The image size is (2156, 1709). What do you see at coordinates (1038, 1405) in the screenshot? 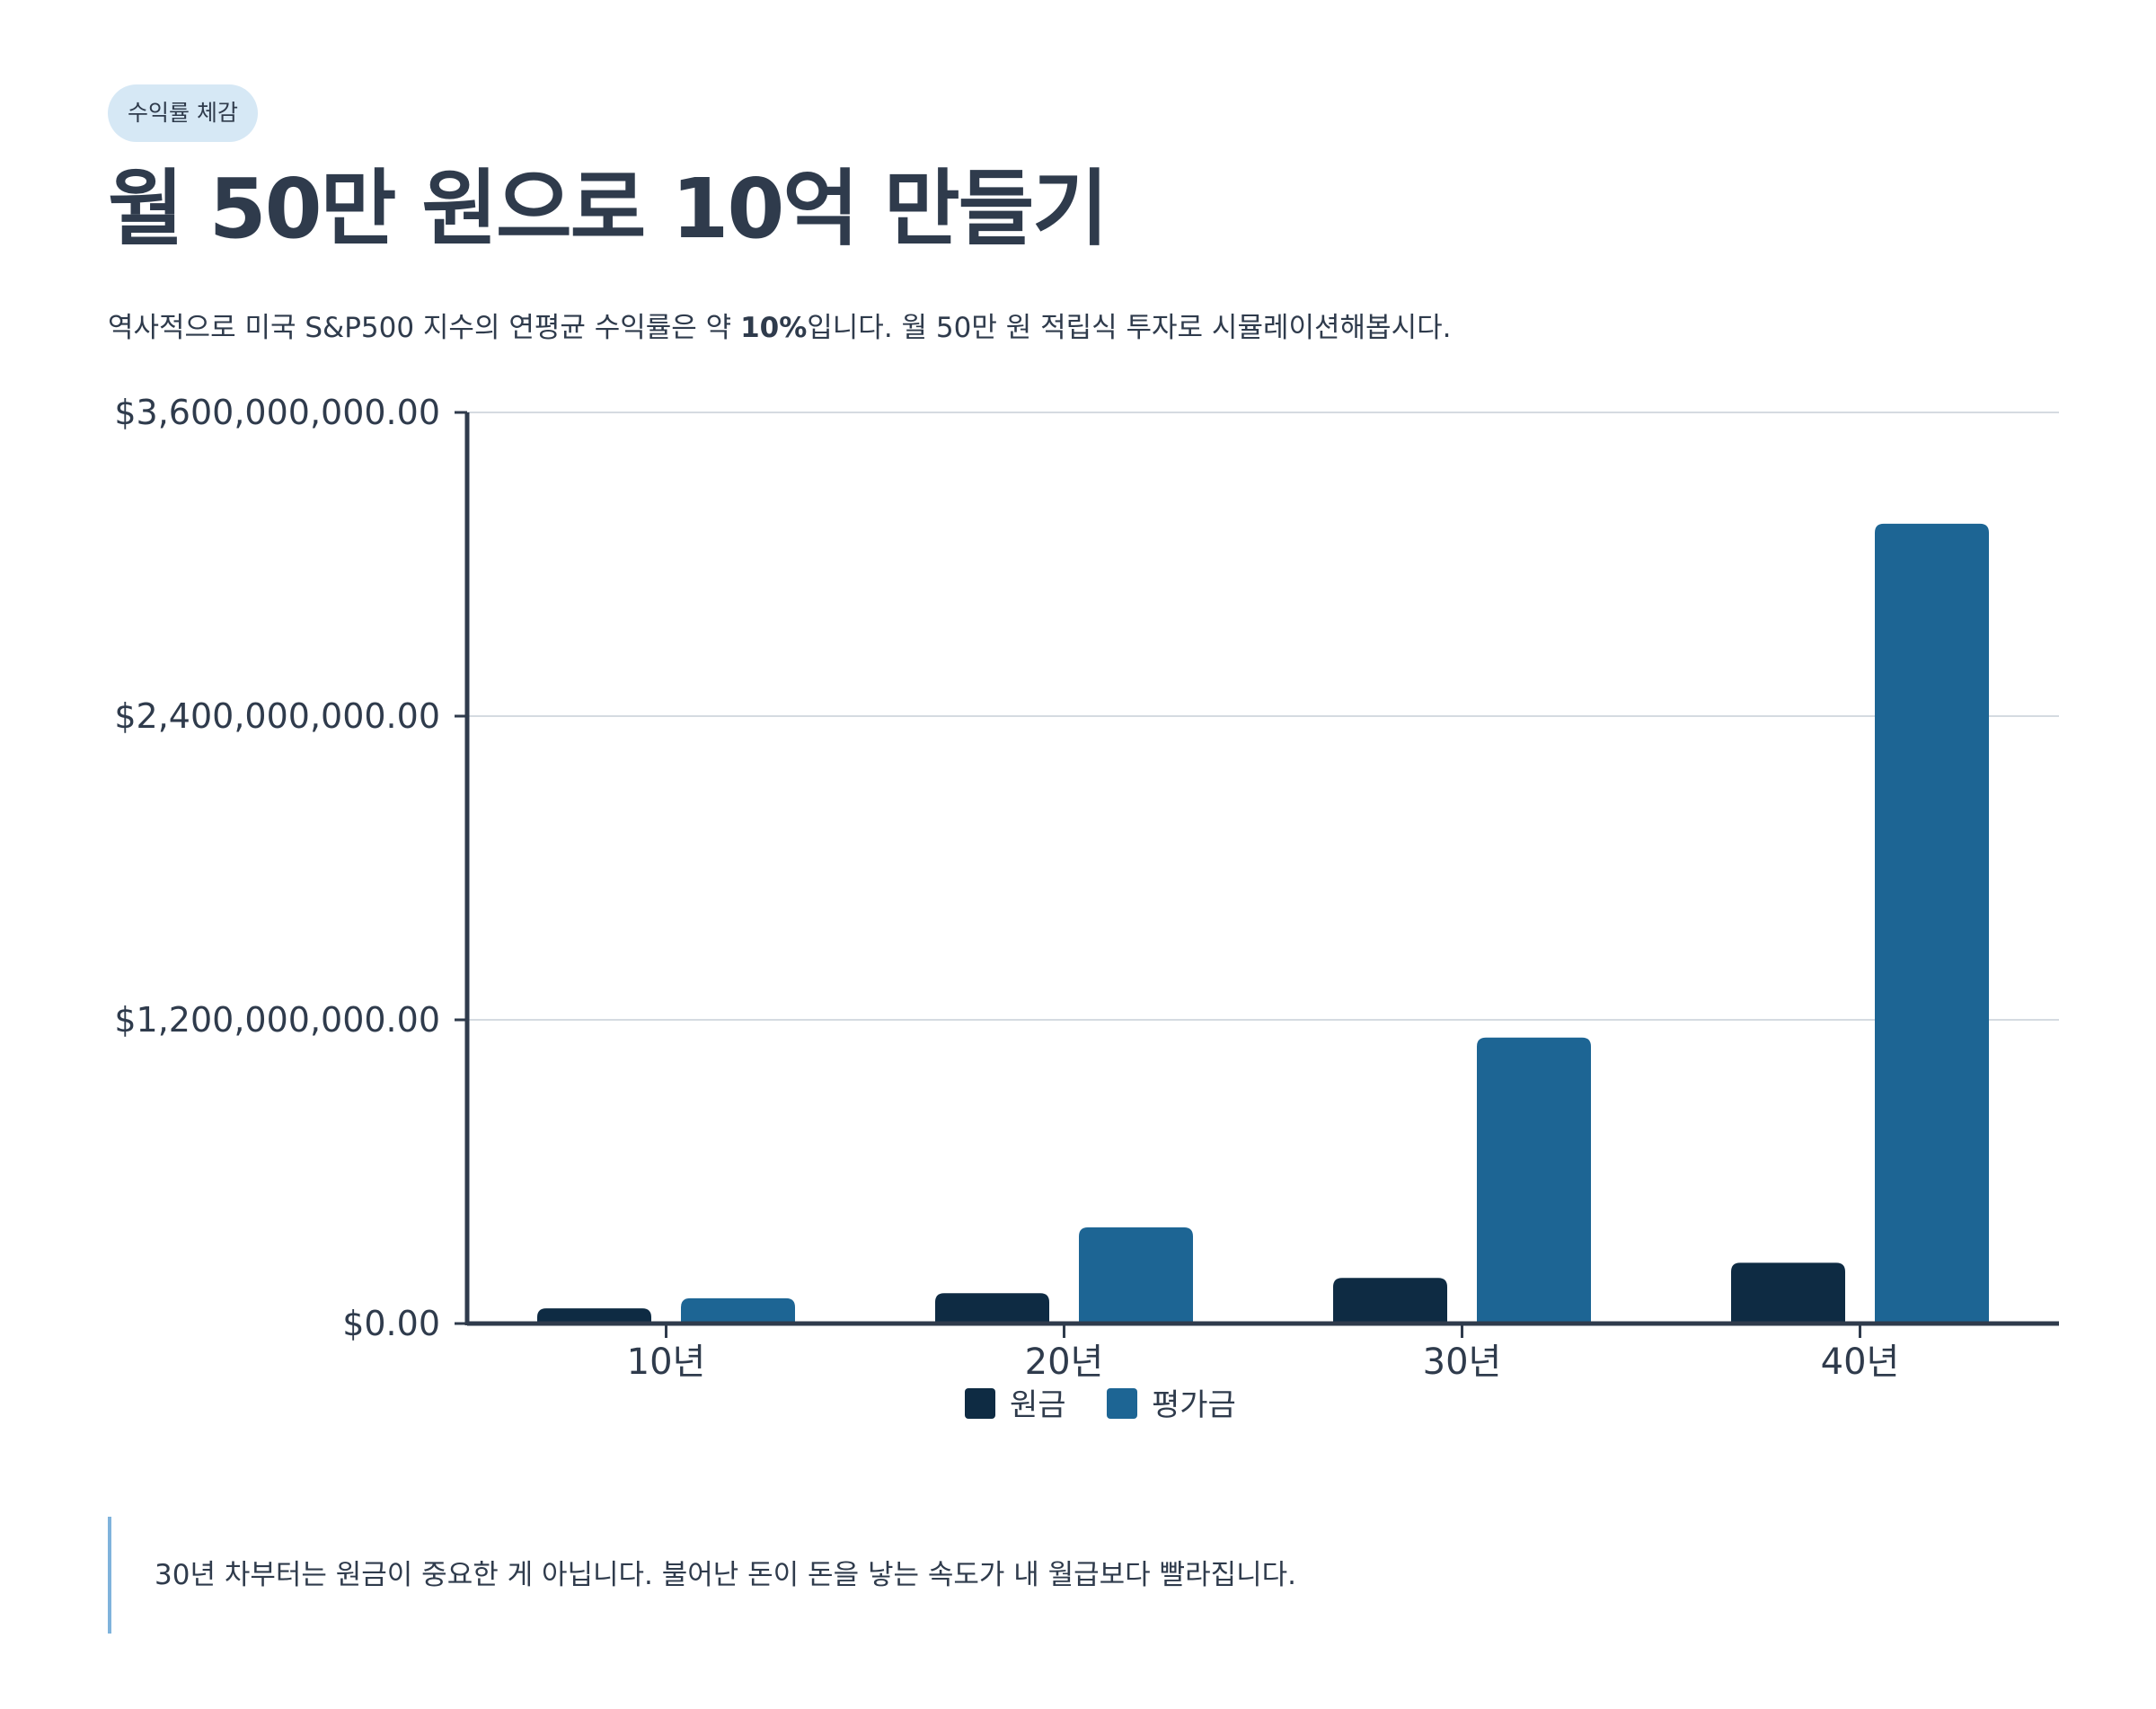
I see `legend-label: 원금` at bounding box center [1038, 1405].